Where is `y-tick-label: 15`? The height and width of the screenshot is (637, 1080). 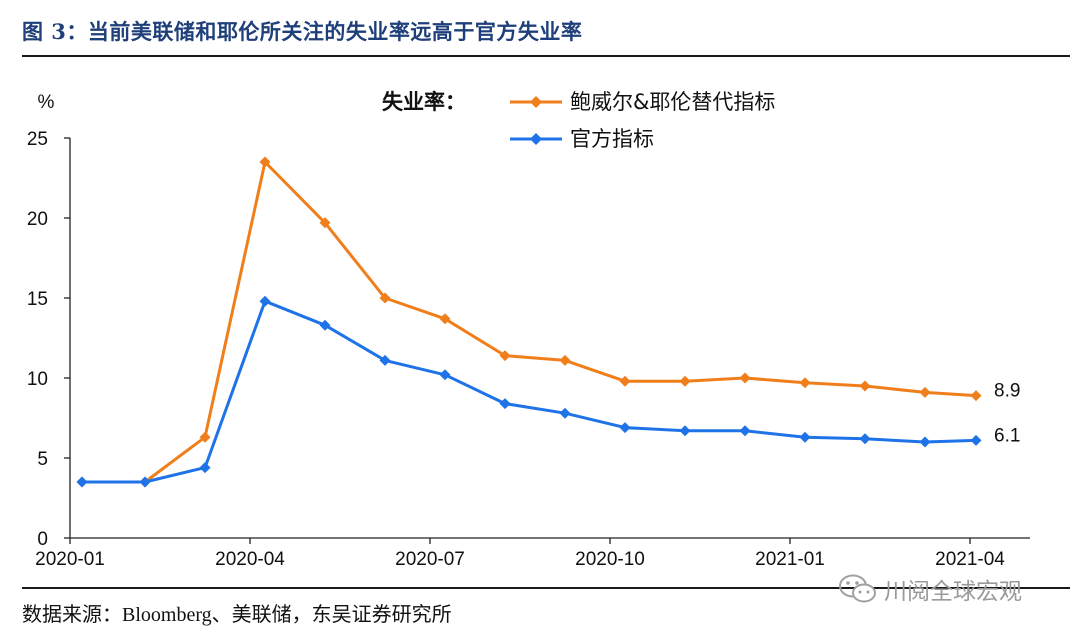 y-tick-label: 15 is located at coordinates (37, 299).